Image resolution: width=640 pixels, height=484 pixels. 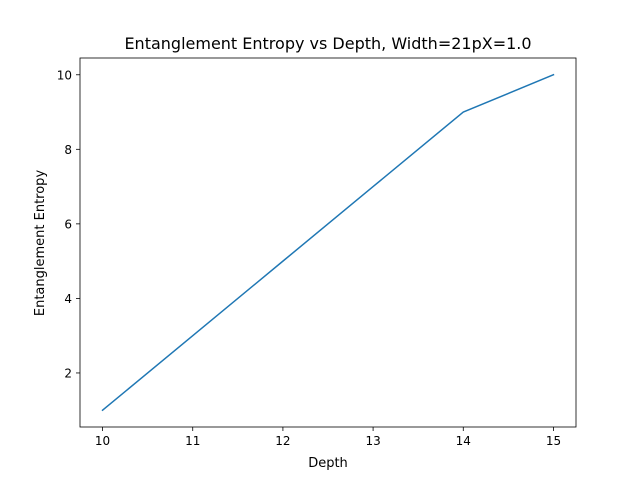 What do you see at coordinates (328, 463) in the screenshot?
I see `x-axis-label: Depth` at bounding box center [328, 463].